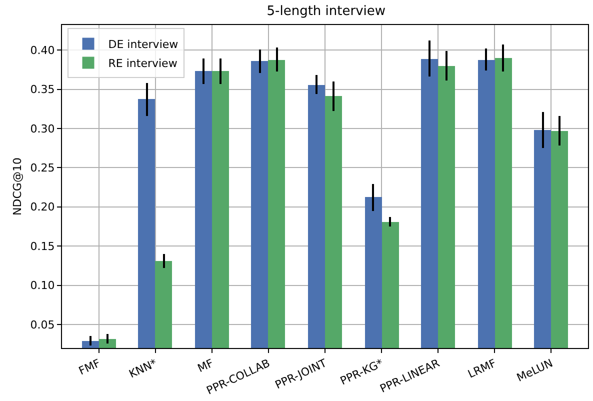  I want to click on y-tick-label: 0.35, so click(42, 89).